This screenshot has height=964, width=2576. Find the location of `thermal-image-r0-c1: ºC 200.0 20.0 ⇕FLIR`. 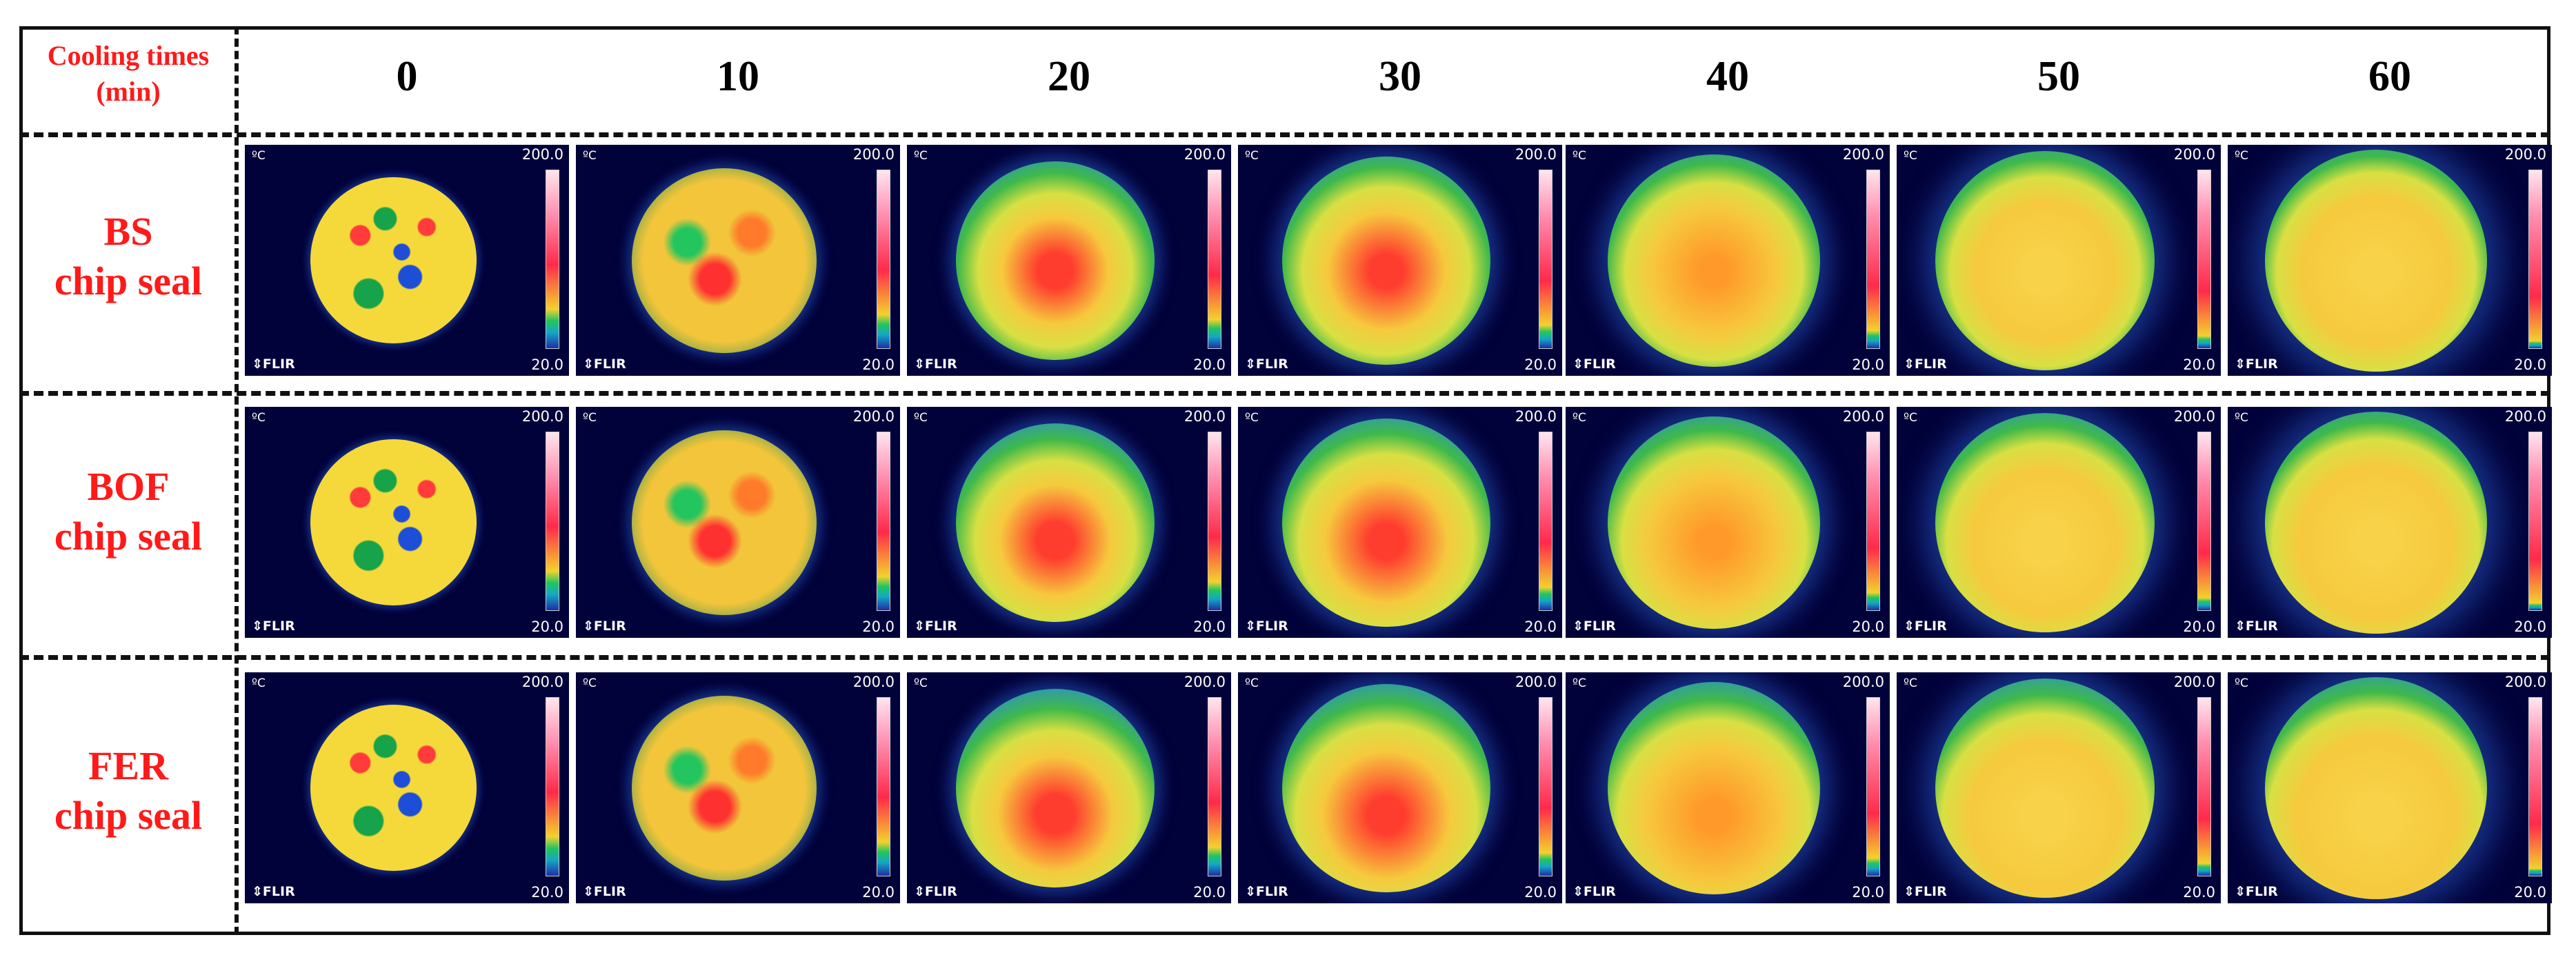

thermal-image-r0-c1: ºC 200.0 20.0 ⇕FLIR is located at coordinates (738, 260).